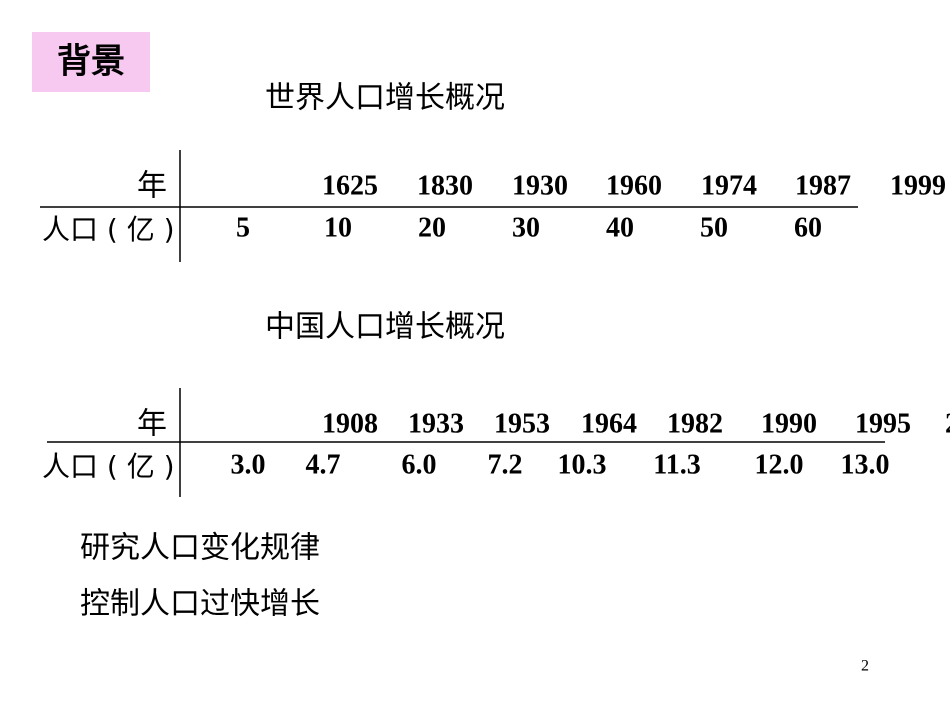 This screenshot has width=950, height=713. Describe the element at coordinates (714, 227) in the screenshot. I see `population-cell: 50` at that location.